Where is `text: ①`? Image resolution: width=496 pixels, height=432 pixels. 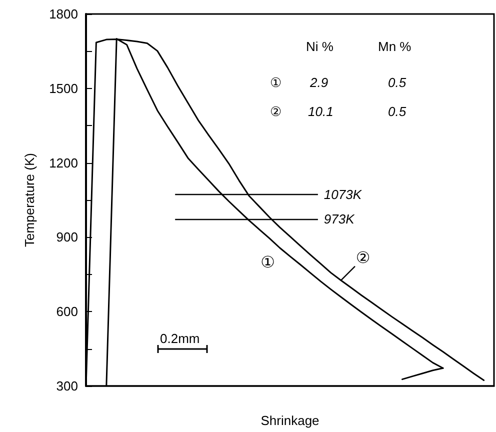
text: ① is located at coordinates (276, 82).